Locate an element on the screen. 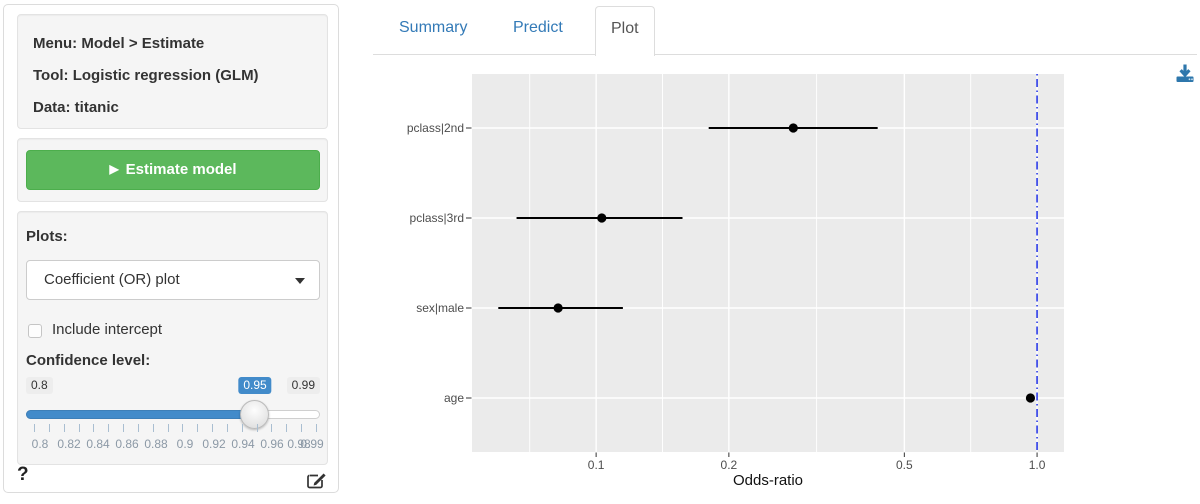  slider-grid-label: 0.9 is located at coordinates (185, 444).